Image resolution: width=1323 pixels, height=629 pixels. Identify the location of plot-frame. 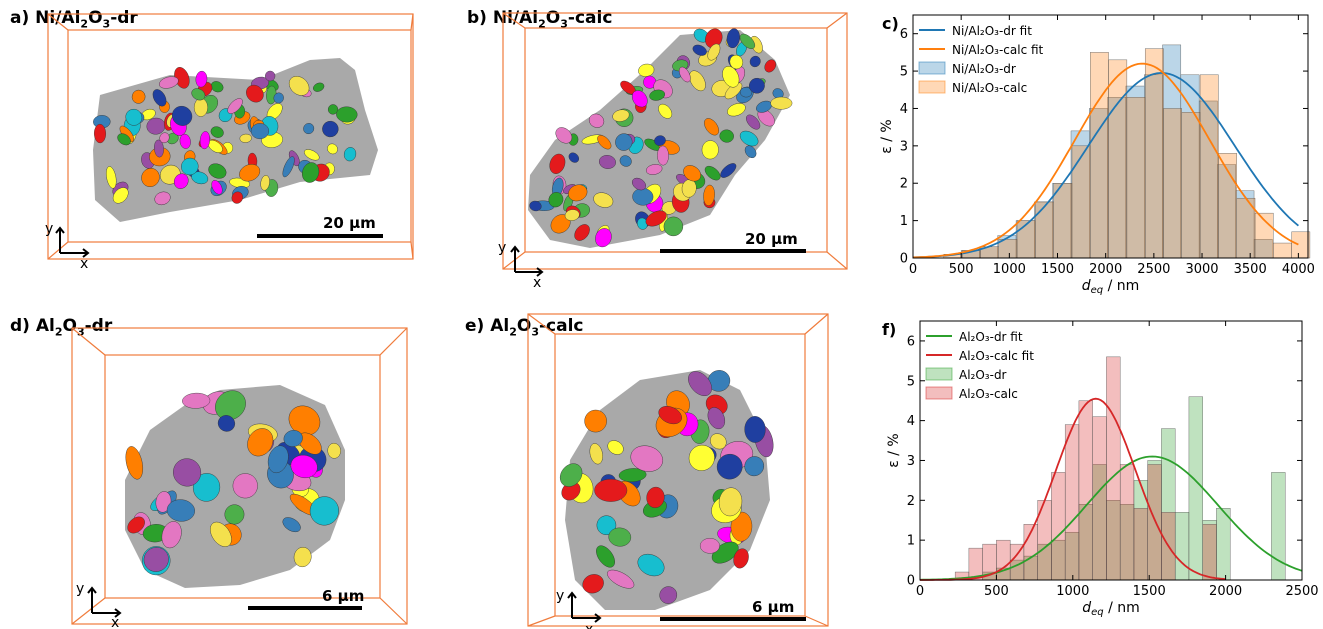
(1110, 136).